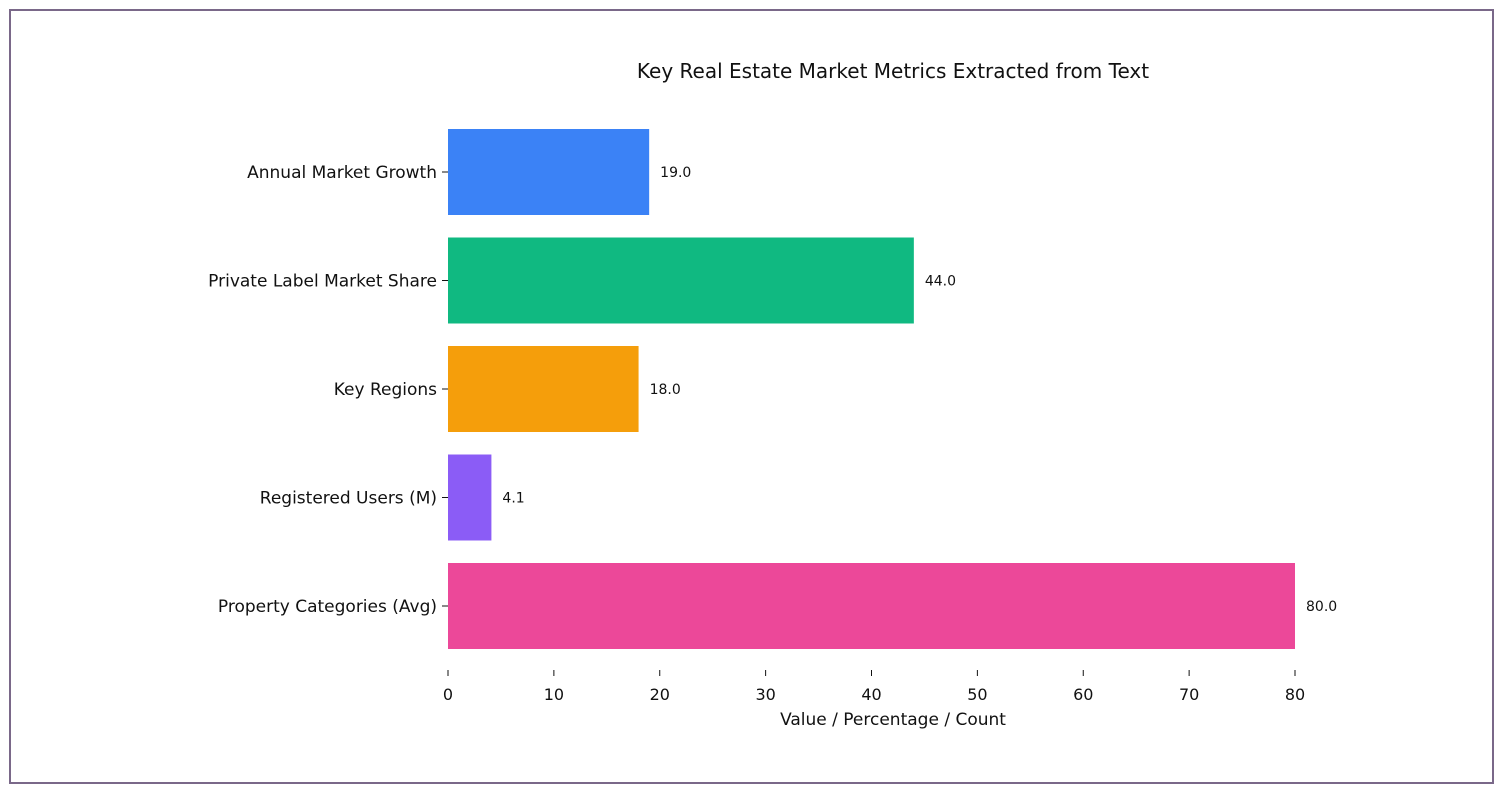 This screenshot has height=793, width=1503. I want to click on value-label-3: 4.1, so click(513, 499).